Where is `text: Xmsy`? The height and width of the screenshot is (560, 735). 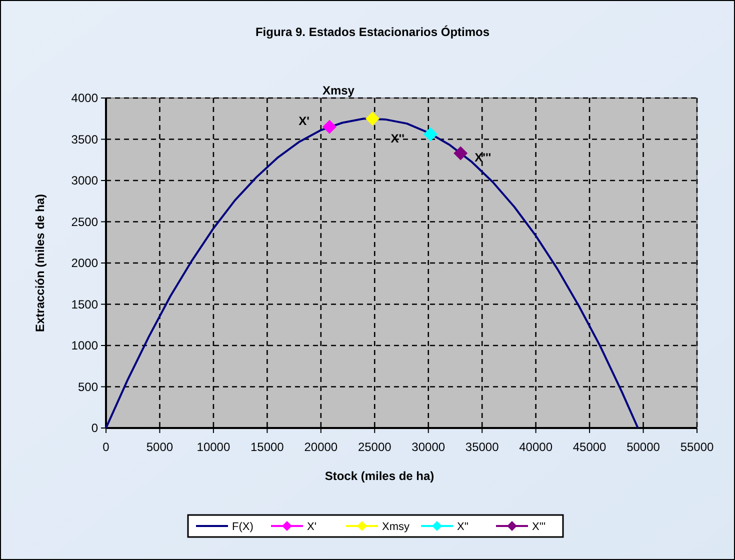 text: Xmsy is located at coordinates (338, 91).